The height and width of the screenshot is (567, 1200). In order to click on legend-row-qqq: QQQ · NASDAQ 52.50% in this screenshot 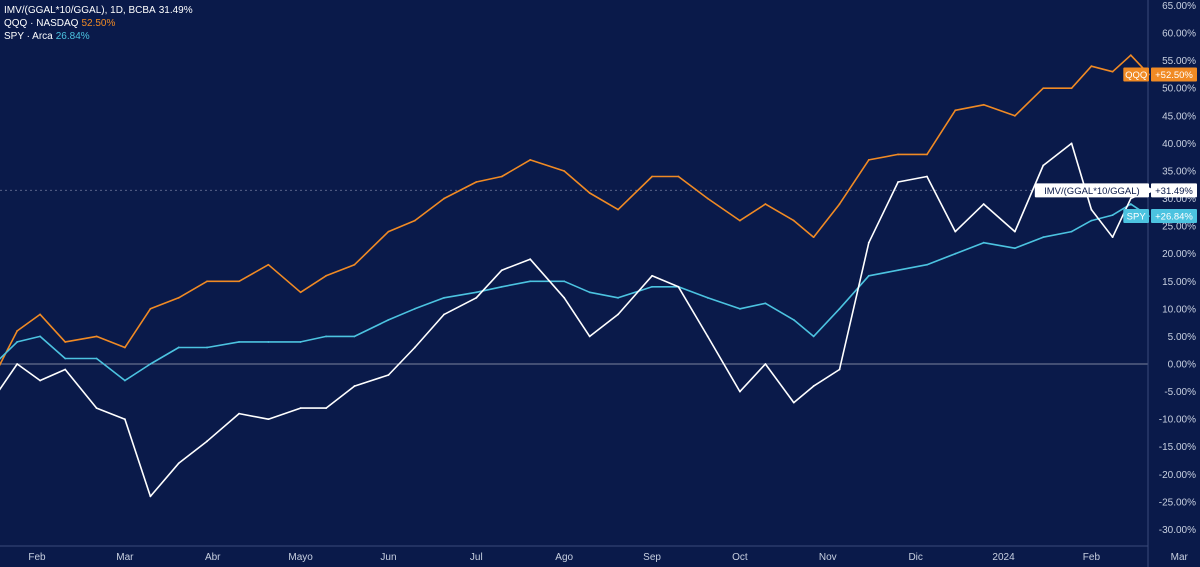, I will do `click(100, 23)`.